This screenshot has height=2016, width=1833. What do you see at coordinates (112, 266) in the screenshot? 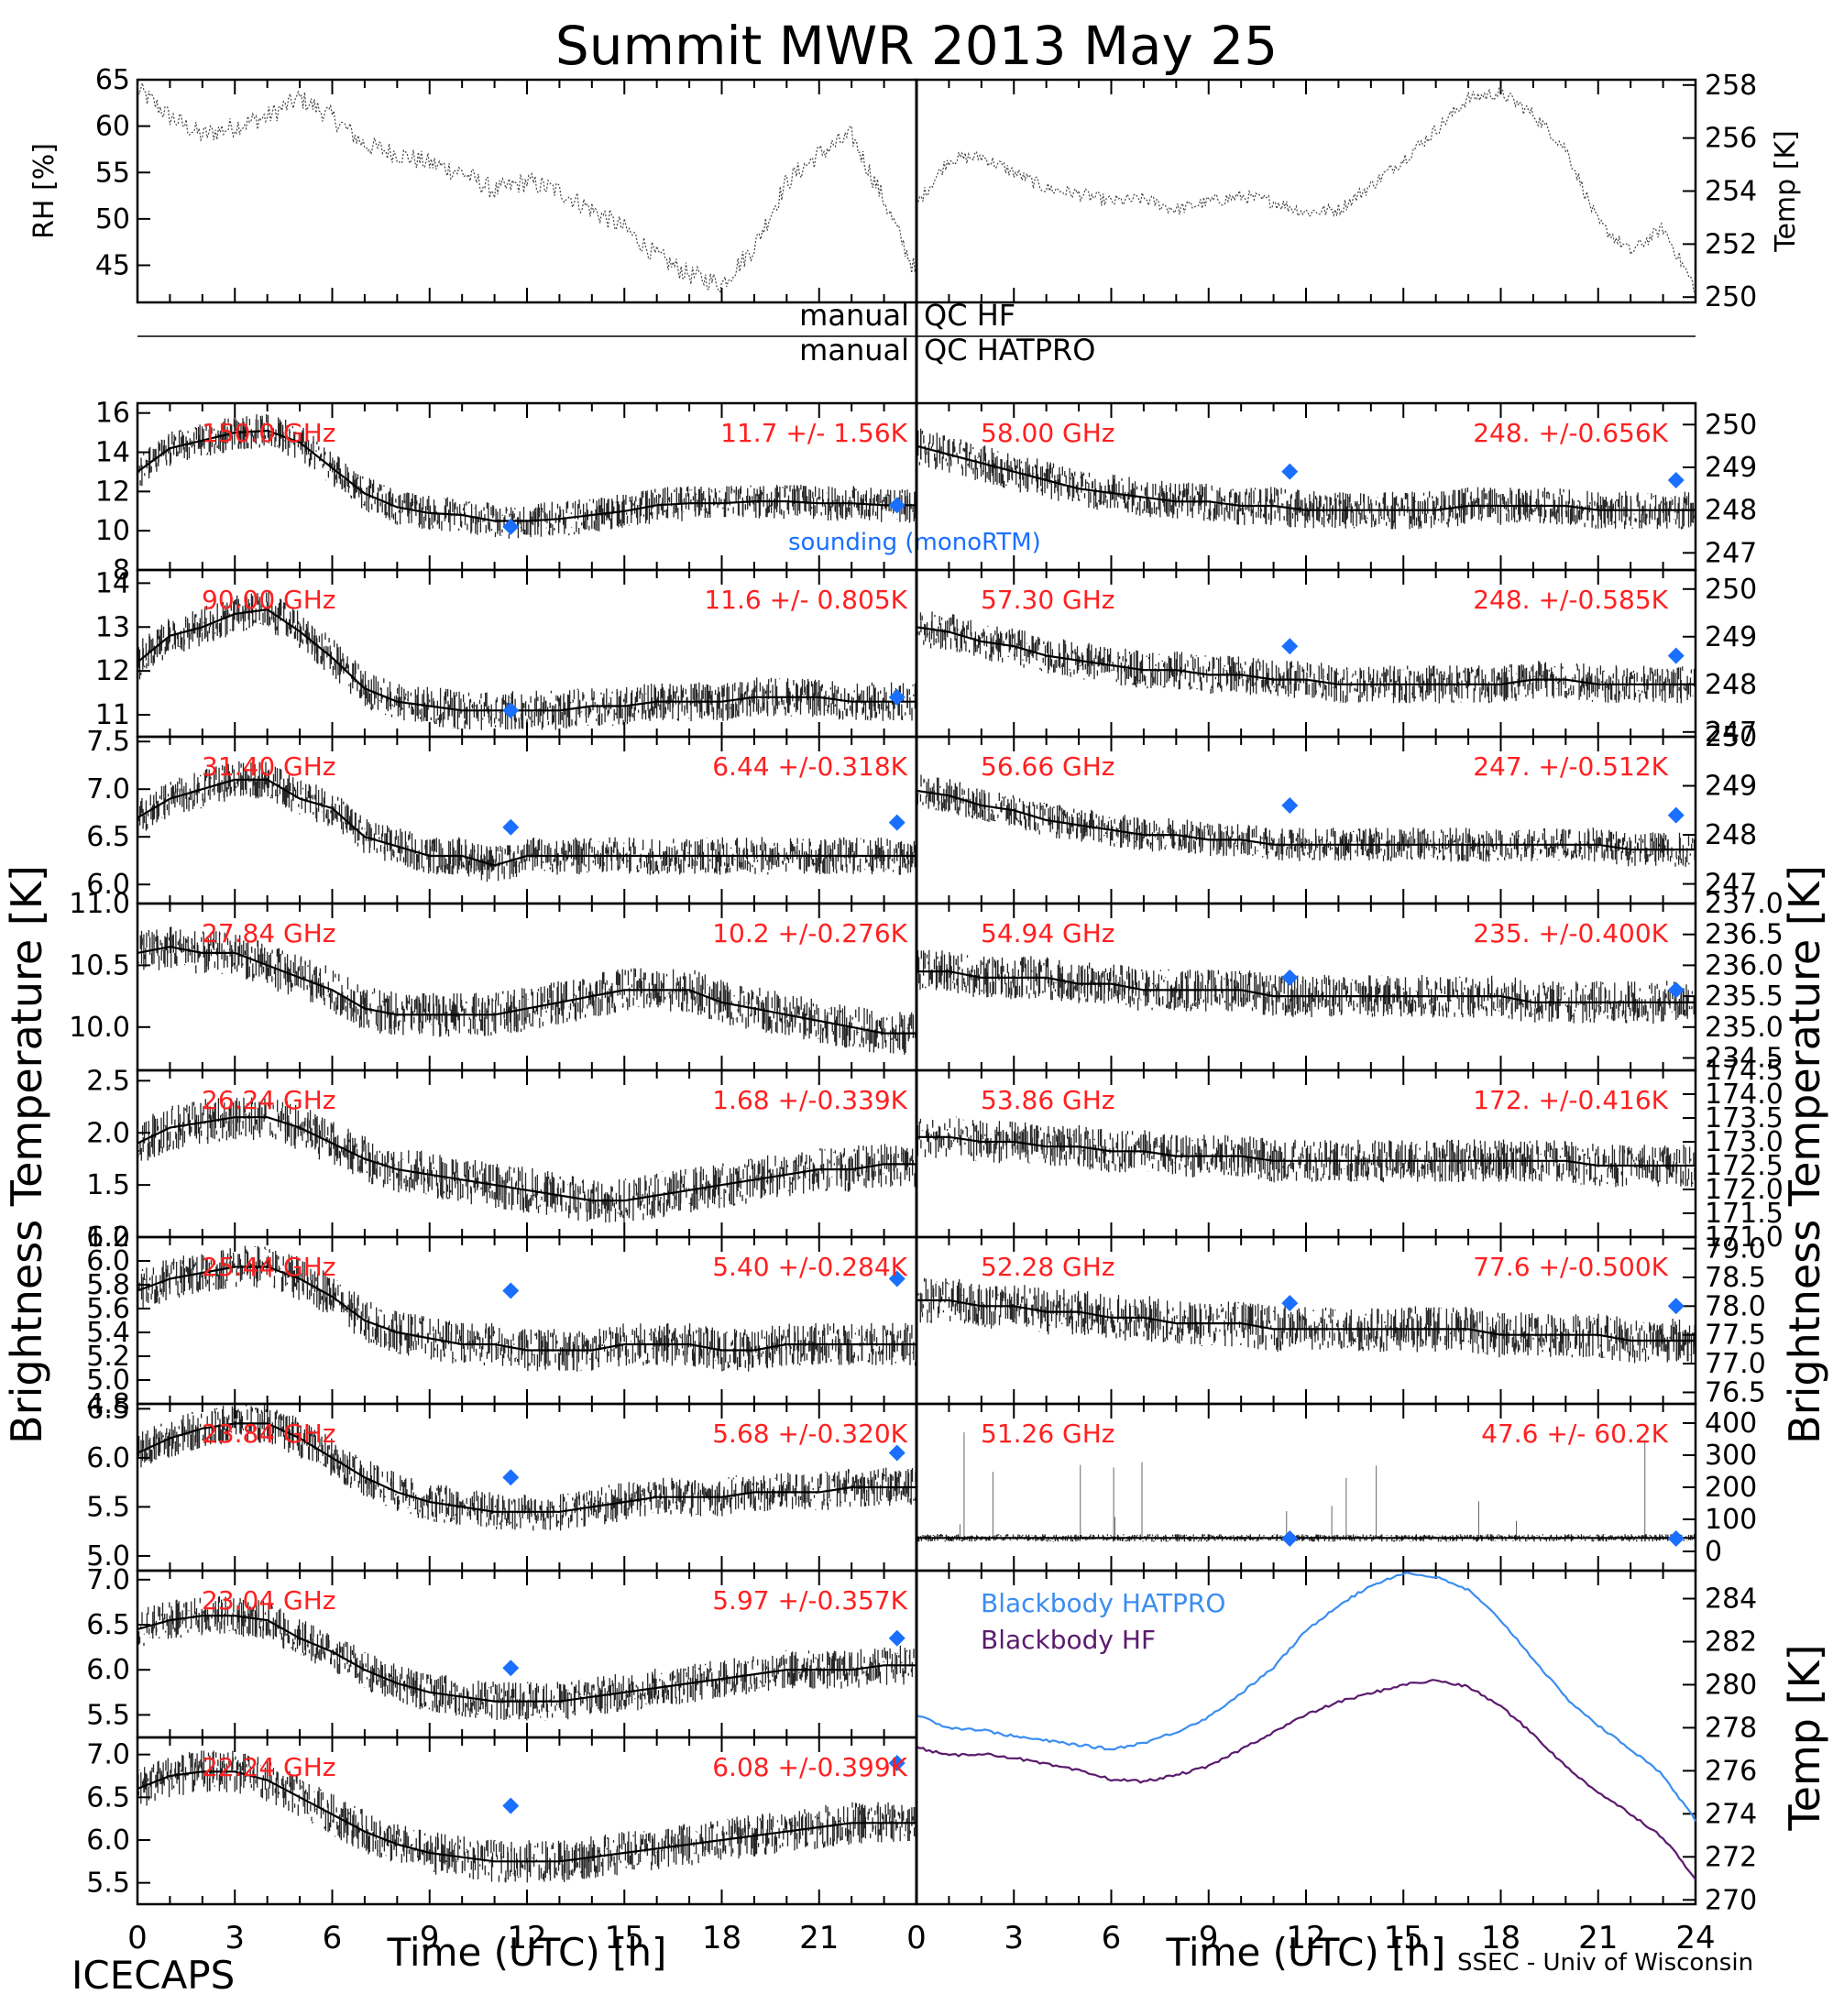
I see `y-tick-label: 45` at bounding box center [112, 266].